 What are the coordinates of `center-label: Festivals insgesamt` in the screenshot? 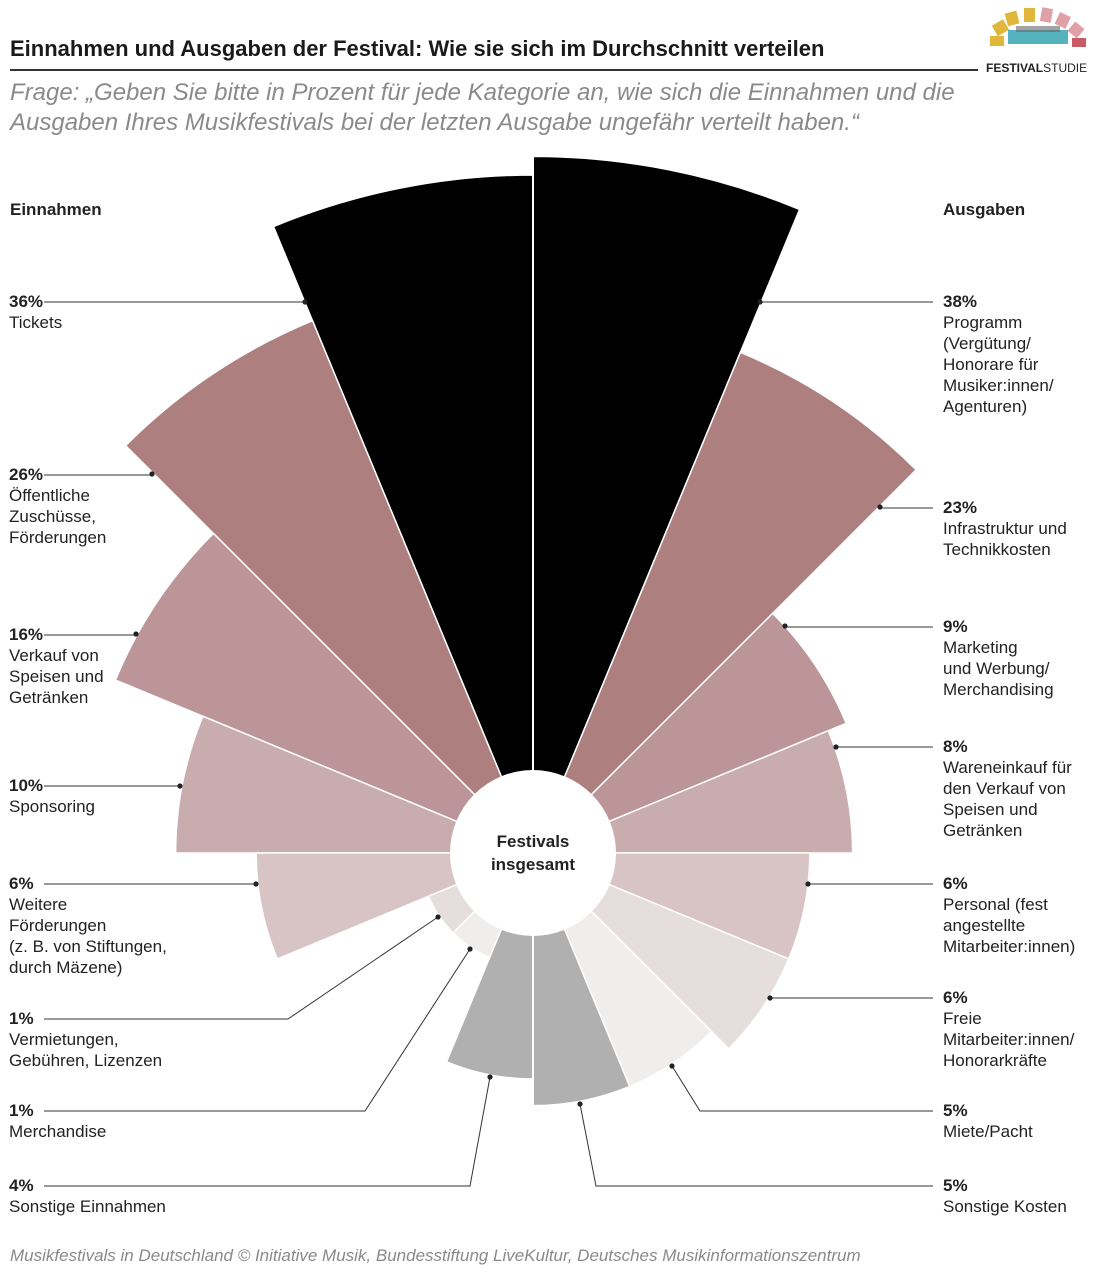 It's located at (533, 853).